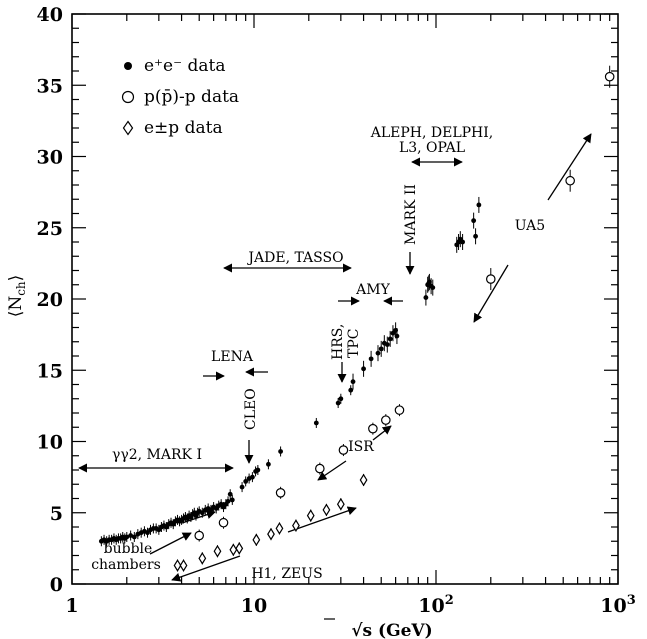  I want to click on x-axis-label: √s (GeV), so click(391, 630).